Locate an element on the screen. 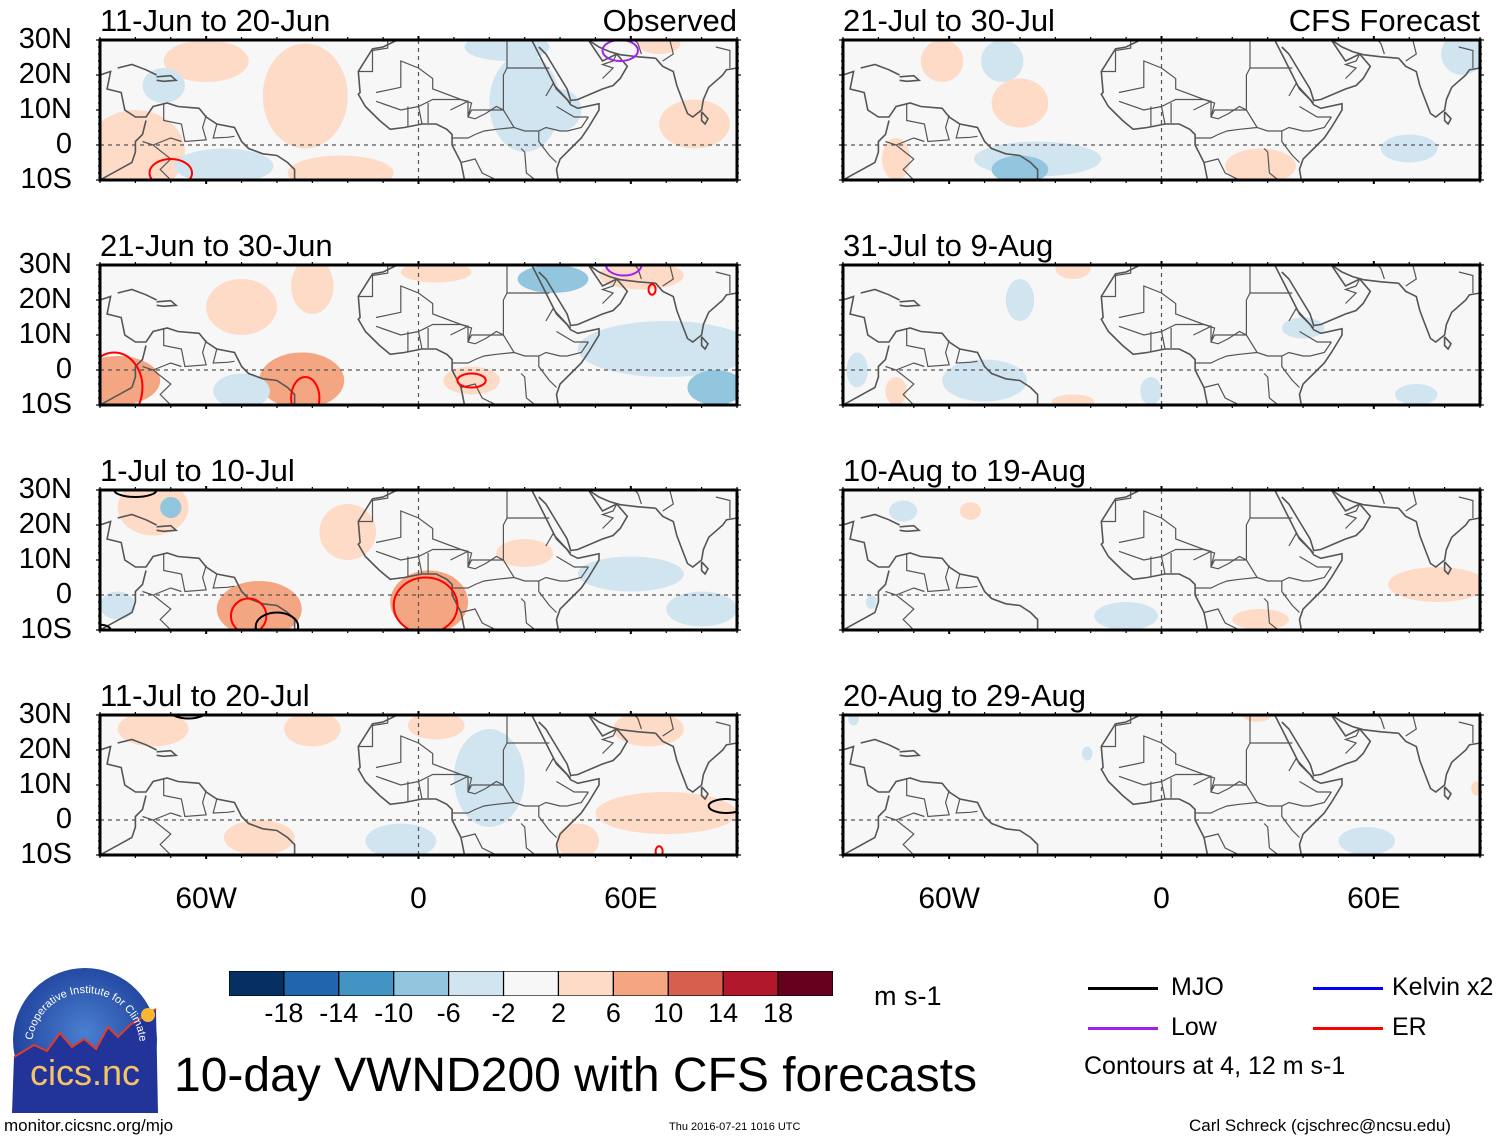 Image resolution: width=1510 pixels, height=1142 pixels. lat-tick-label: 10N is located at coordinates (45, 559).